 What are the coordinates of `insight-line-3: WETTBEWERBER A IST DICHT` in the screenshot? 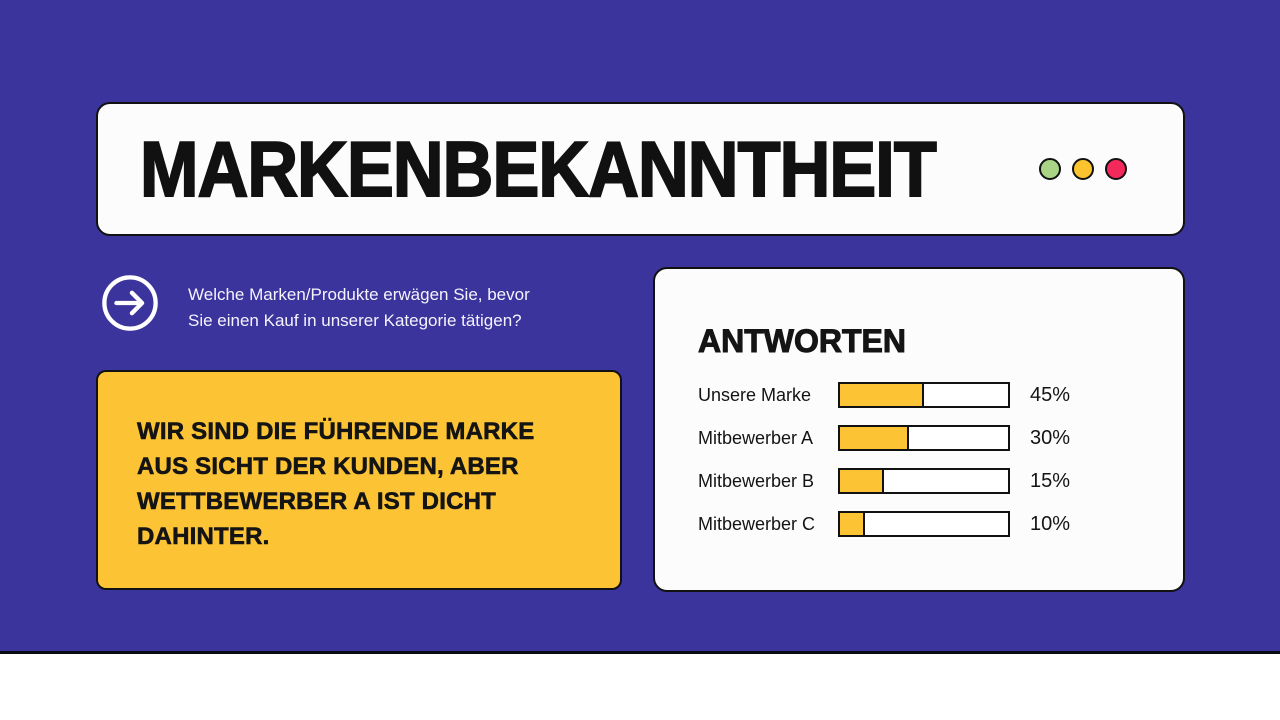 It's located at (316, 502).